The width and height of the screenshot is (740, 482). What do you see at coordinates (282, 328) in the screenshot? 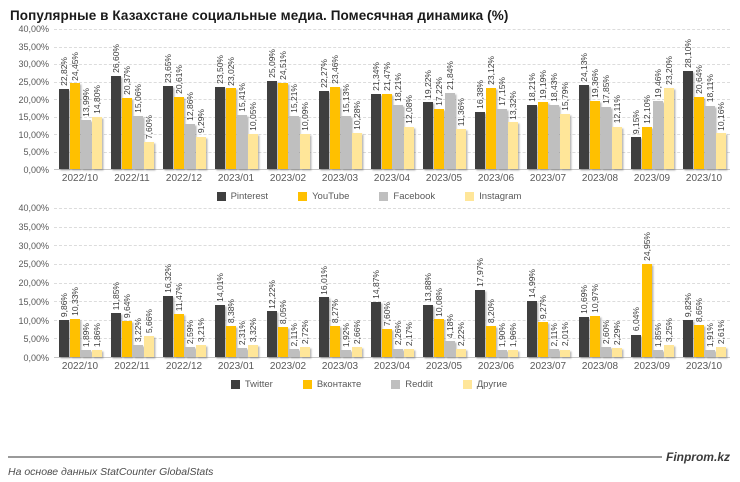
I see `bar-вконтакте-2023-02: 8,05%` at bounding box center [282, 328].